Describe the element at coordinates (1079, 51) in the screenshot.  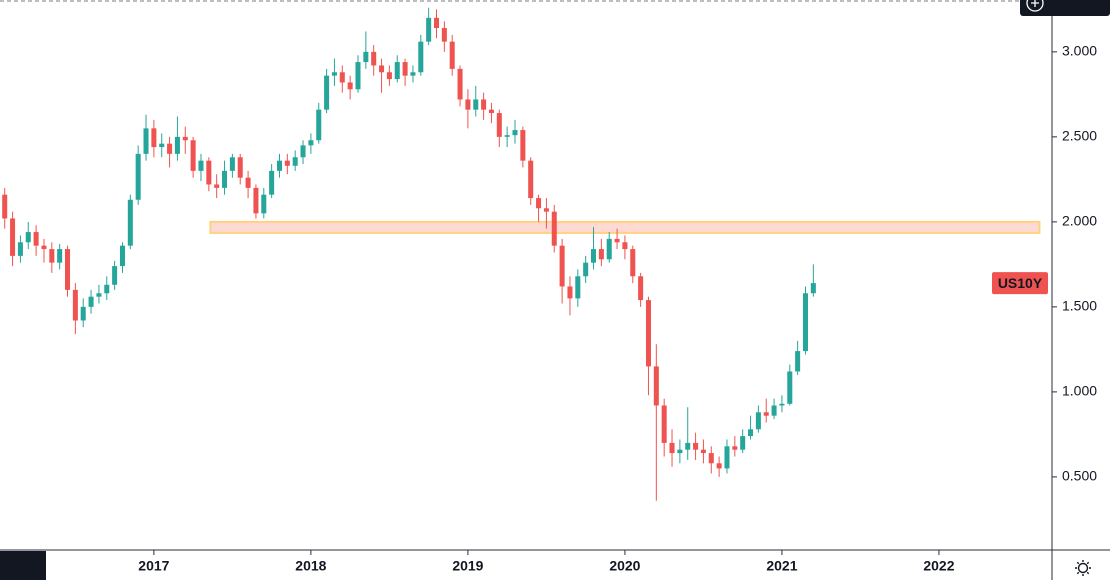
I see `y-tick-label: 3.000` at that location.